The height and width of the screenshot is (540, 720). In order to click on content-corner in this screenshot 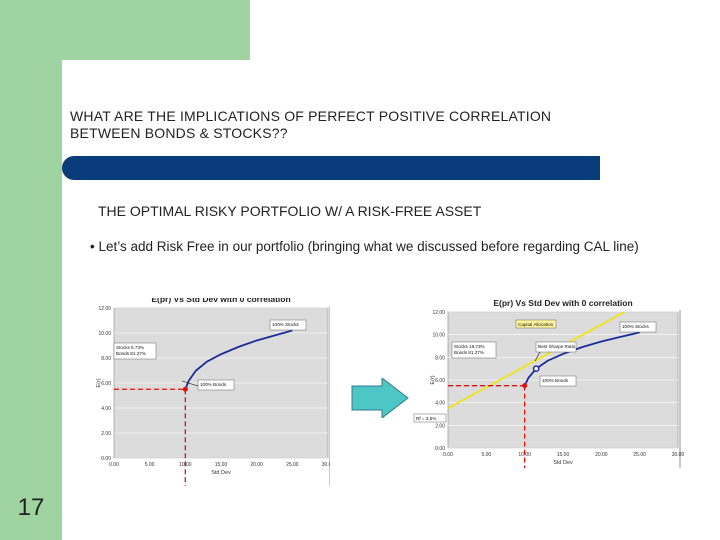, I will do `click(102, 100)`.